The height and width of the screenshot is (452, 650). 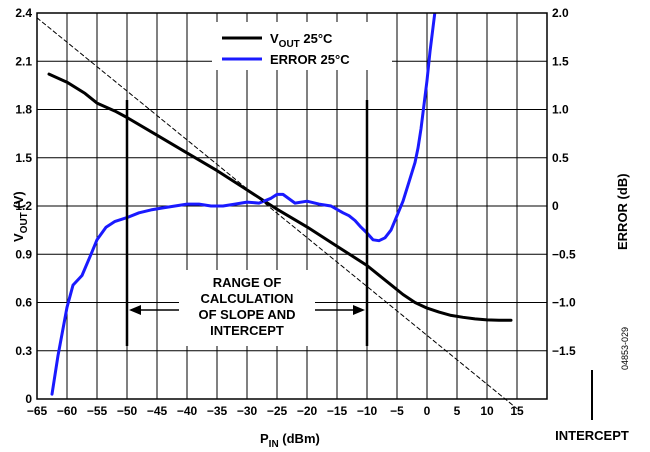 What do you see at coordinates (299, 438) in the screenshot?
I see `x-axis-label-unit: (dBm)` at bounding box center [299, 438].